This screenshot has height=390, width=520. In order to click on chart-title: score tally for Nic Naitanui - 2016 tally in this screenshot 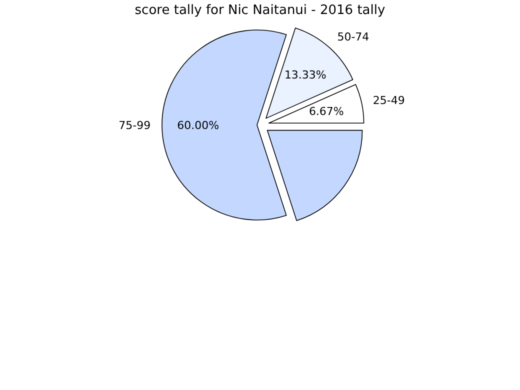, I will do `click(260, 10)`.